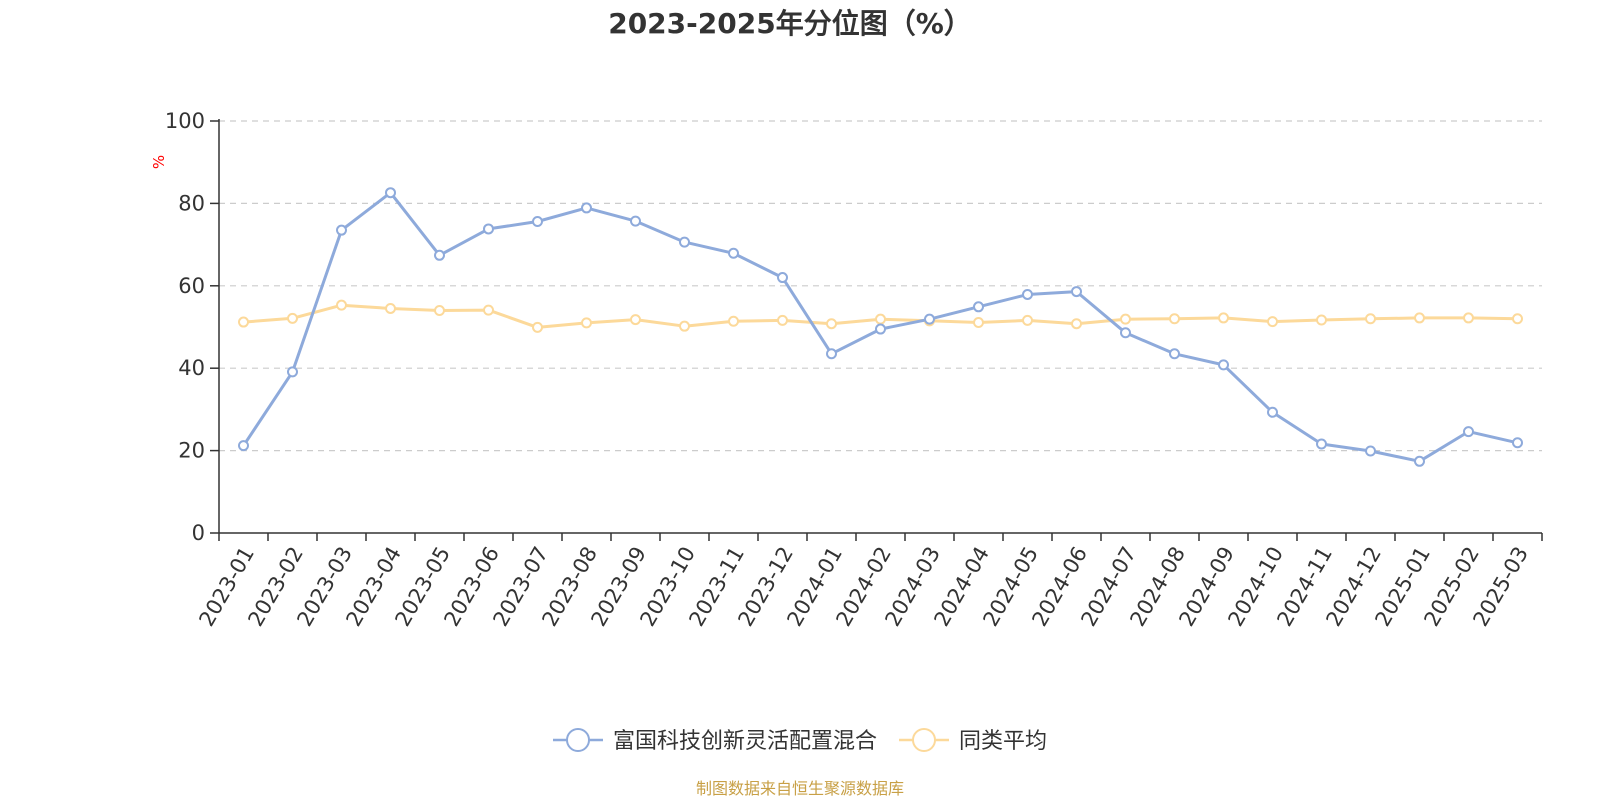 This screenshot has height=800, width=1600. I want to click on y-tick-label: 60, so click(191, 286).